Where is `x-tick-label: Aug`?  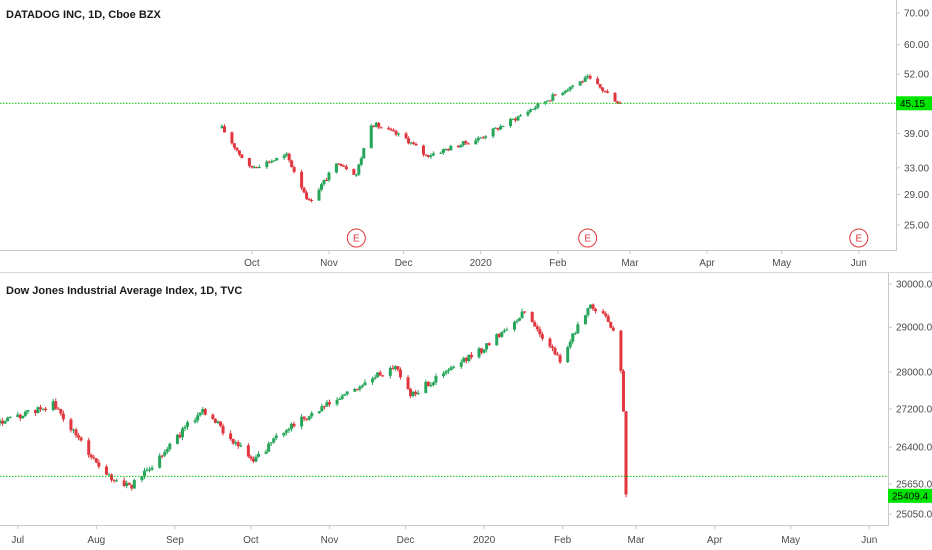
x-tick-label: Aug is located at coordinates (96, 540).